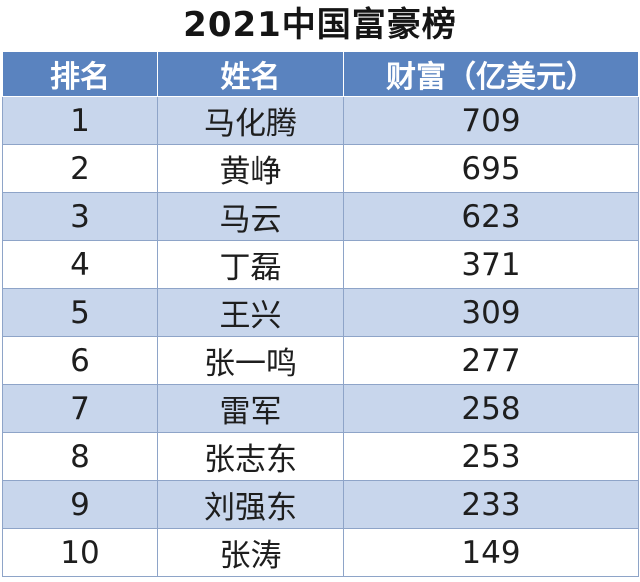 This screenshot has width=640, height=582. Describe the element at coordinates (250, 456) in the screenshot. I see `name-cell: 张志东` at that location.